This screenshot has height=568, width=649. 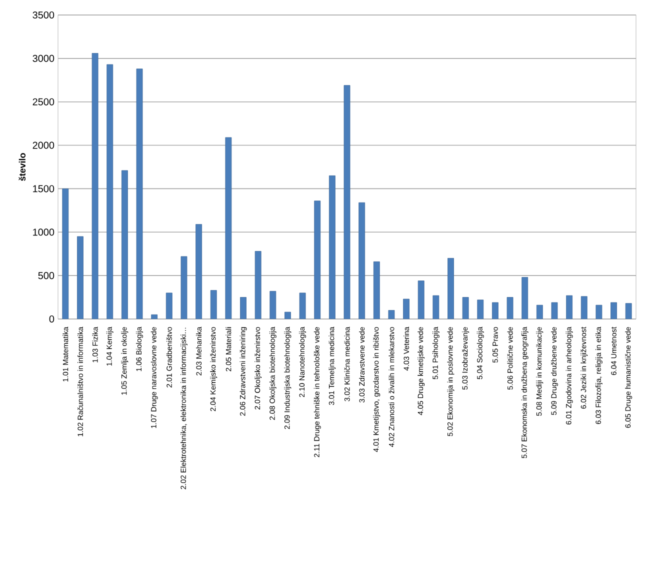 What do you see at coordinates (43, 145) in the screenshot?
I see `y-tick-label: 2000` at bounding box center [43, 145].